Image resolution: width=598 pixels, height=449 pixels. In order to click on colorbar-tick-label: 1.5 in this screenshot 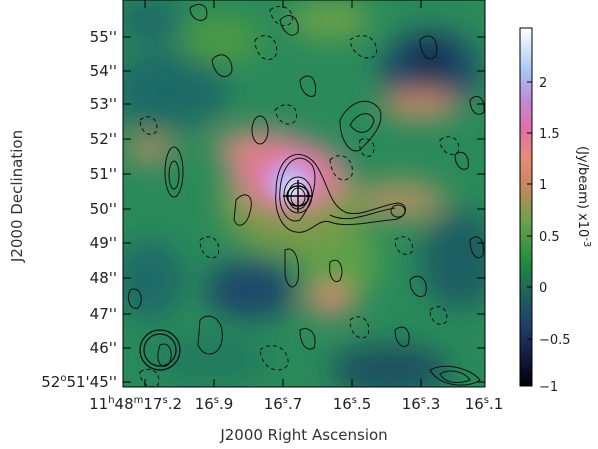, I will do `click(549, 134)`.